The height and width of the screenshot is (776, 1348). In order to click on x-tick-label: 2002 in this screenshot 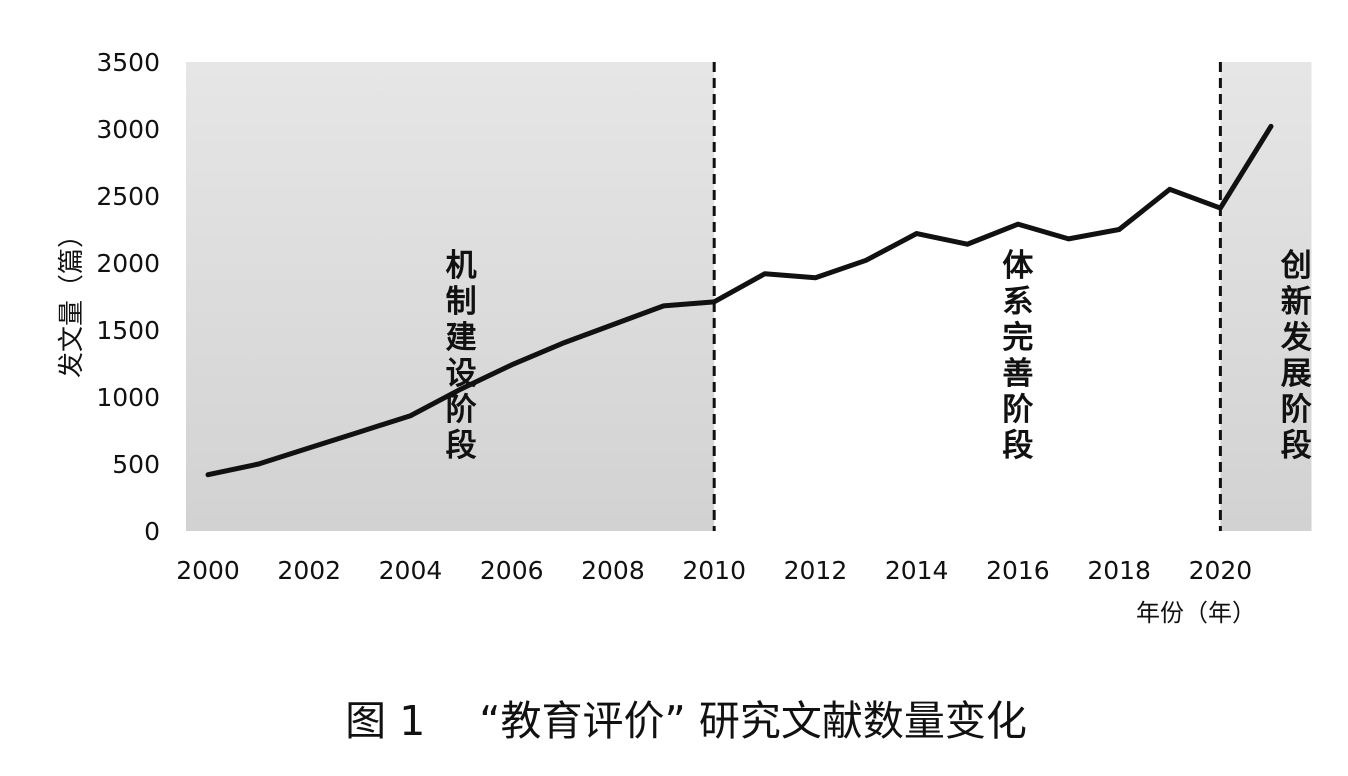, I will do `click(309, 570)`.